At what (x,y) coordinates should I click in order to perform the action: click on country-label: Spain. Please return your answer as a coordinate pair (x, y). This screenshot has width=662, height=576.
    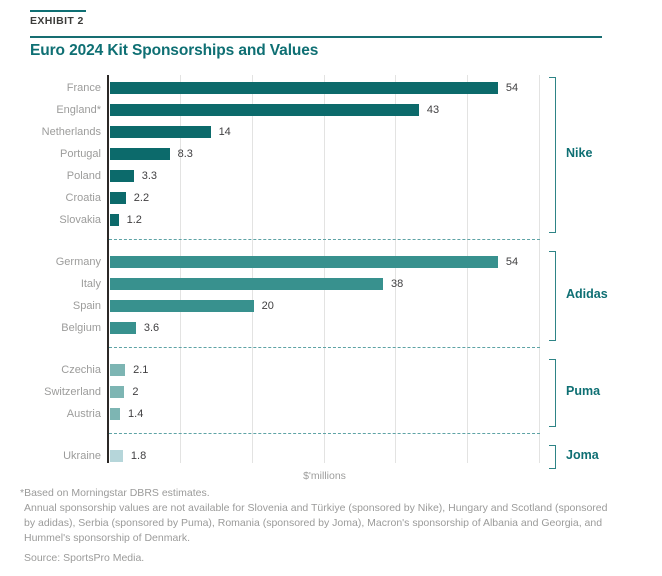
    Looking at the image, I should click on (86, 306).